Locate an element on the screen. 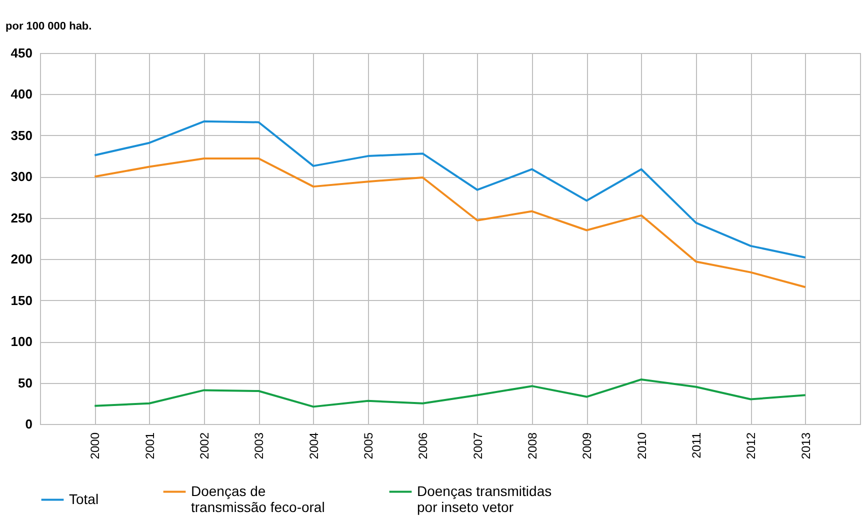  y-tick-label: 300 is located at coordinates (21, 176).